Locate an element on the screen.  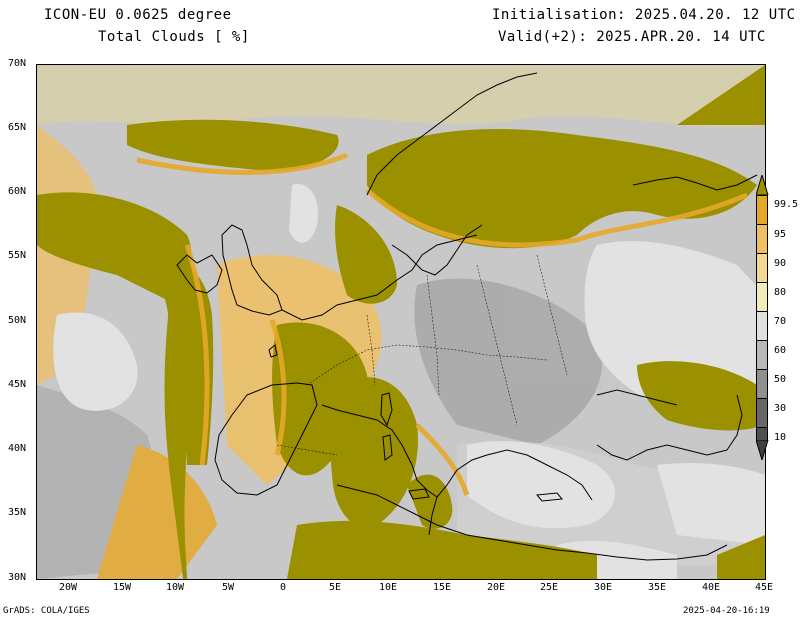
lon-label: 25E is located at coordinates (549, 587).